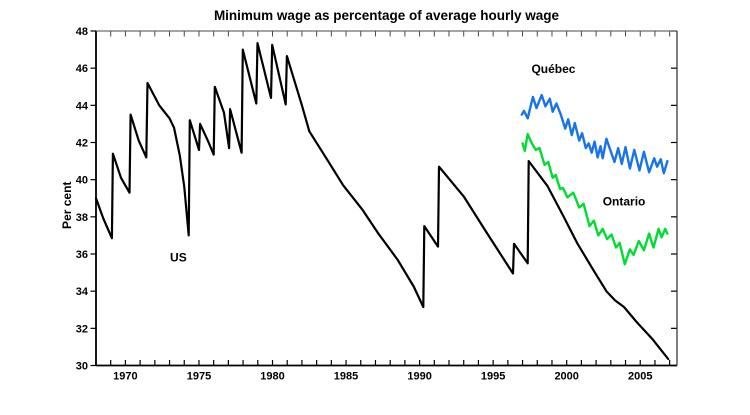 This screenshot has width=750, height=415. Describe the element at coordinates (82, 367) in the screenshot. I see `y-tick-label: 30` at that location.